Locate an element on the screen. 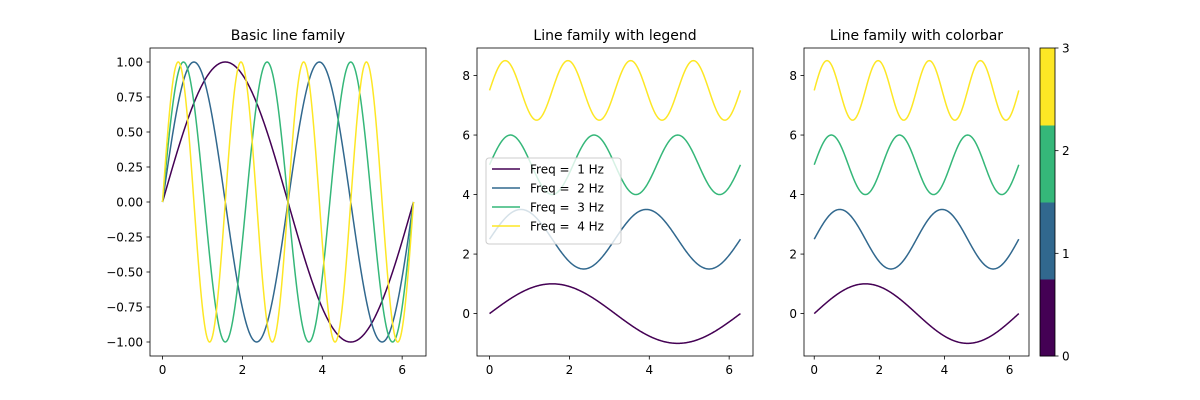 The image size is (1200, 400). chart-title: Line family with colorbar is located at coordinates (916, 36).